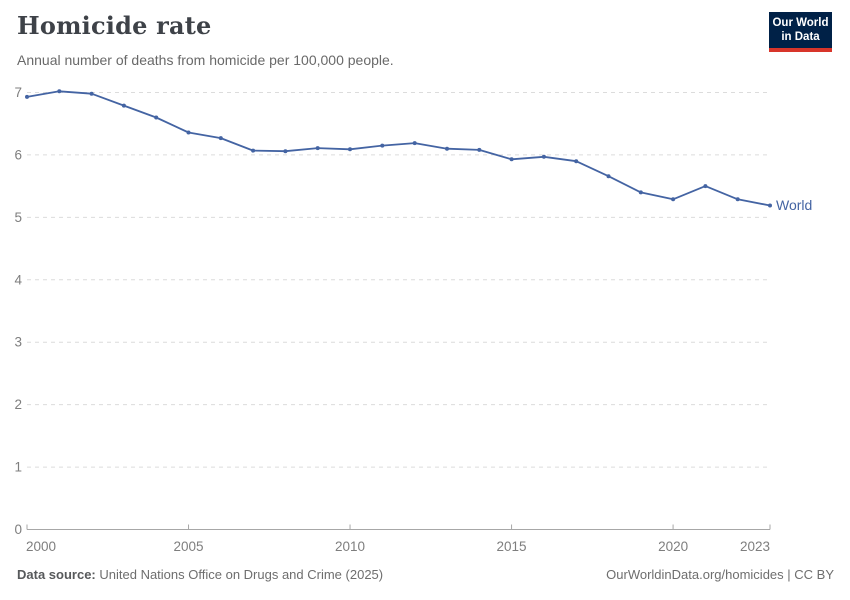 This screenshot has width=850, height=600. I want to click on owid-logo: Our World in Data, so click(800, 32).